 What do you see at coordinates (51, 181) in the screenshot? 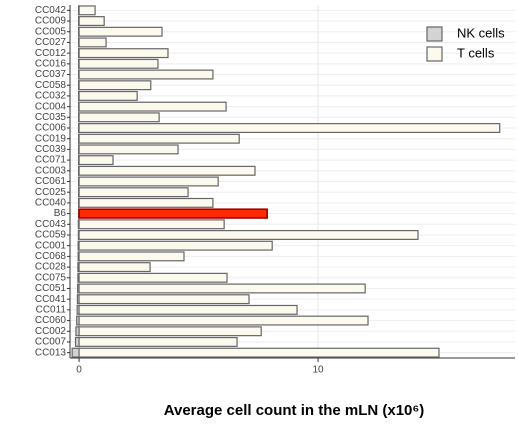
I see `y-tick-label: CC061` at bounding box center [51, 181].